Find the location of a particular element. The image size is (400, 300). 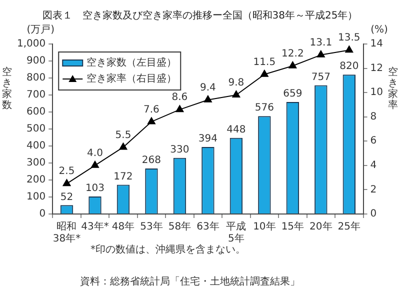

x-tick-label: 昭和 38年* is located at coordinates (66, 232).